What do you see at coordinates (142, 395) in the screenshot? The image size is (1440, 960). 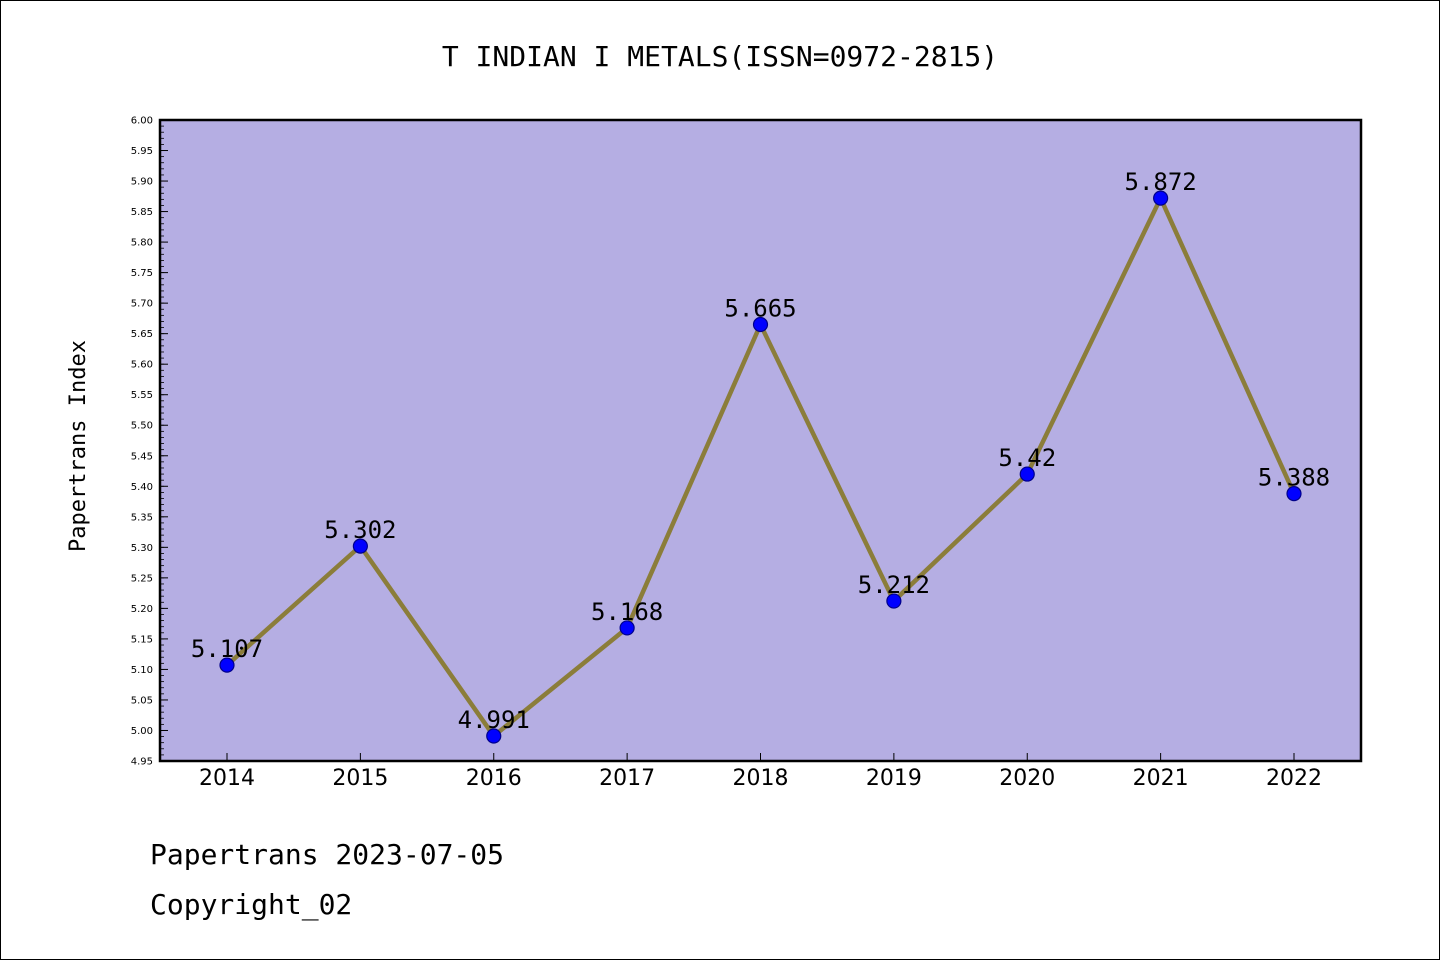 I see `y-tick-label: 5.55` at bounding box center [142, 395].